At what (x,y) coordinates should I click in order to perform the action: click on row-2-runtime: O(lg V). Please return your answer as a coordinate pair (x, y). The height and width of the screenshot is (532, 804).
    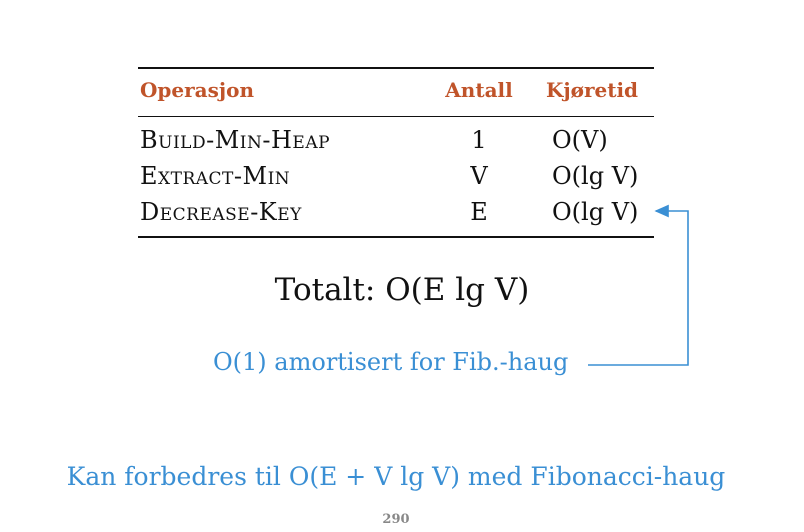
    Looking at the image, I should click on (595, 176).